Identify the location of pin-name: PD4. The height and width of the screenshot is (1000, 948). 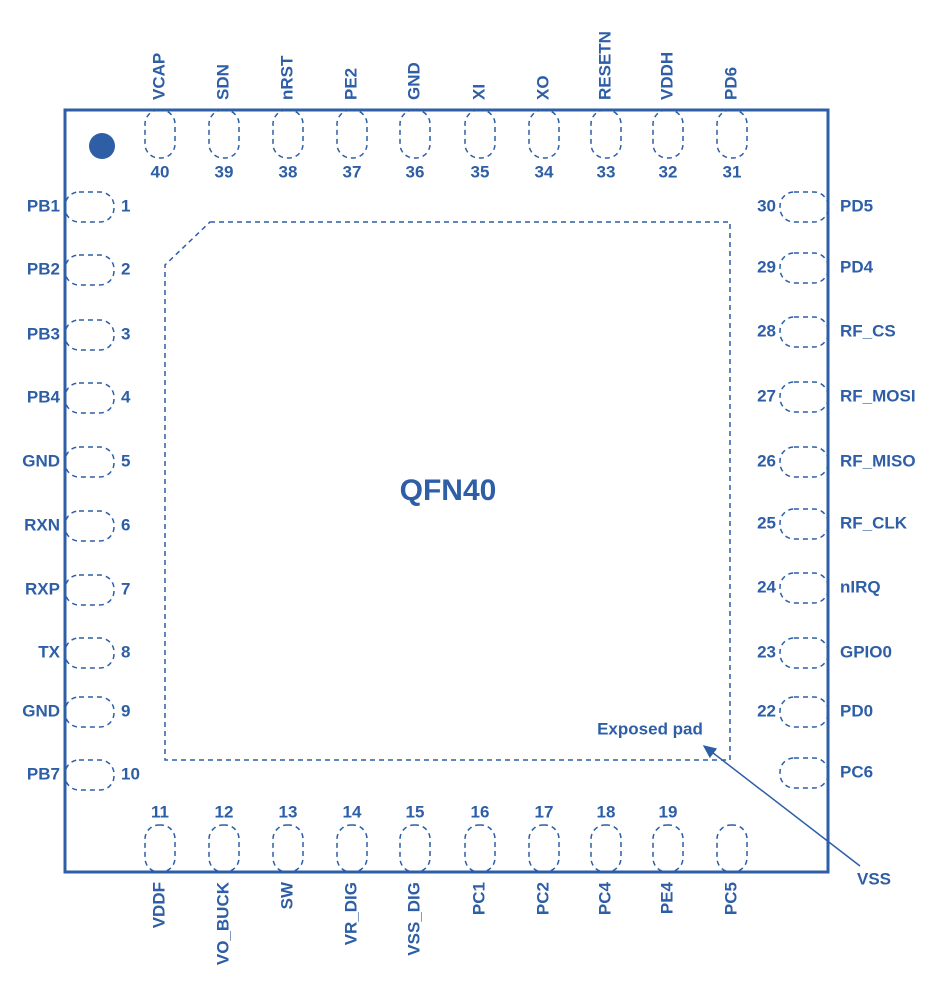
(857, 266).